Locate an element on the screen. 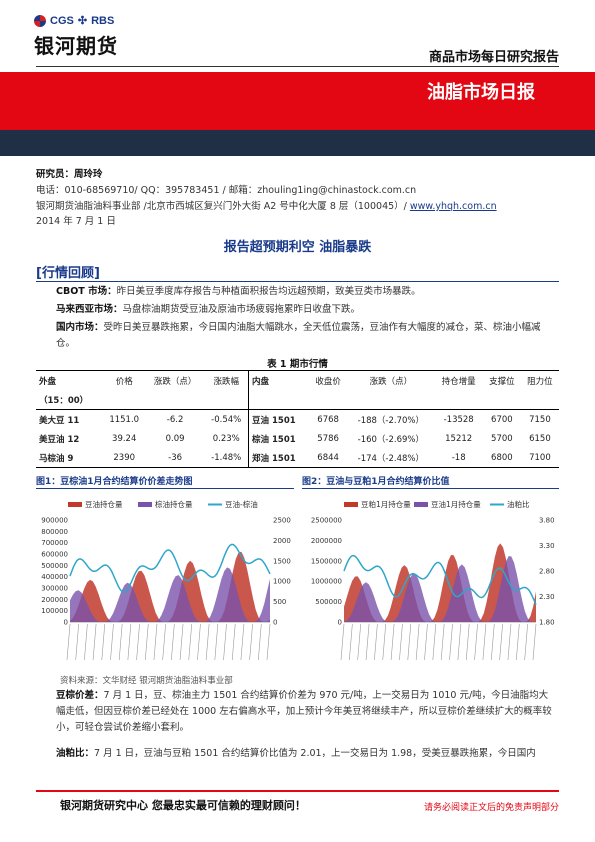  y-right-tick: 2000 is located at coordinates (282, 541).